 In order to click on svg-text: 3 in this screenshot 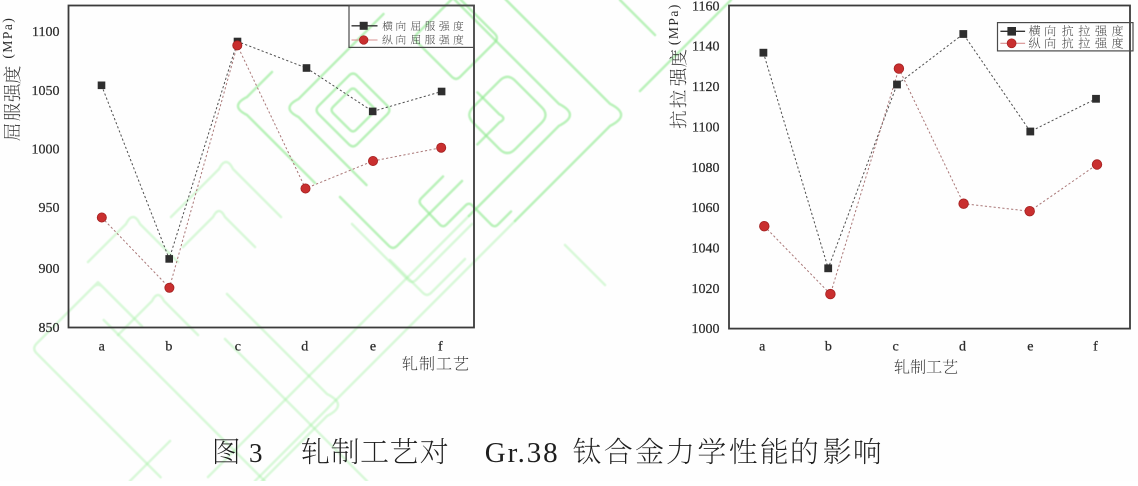, I will do `click(256, 453)`.